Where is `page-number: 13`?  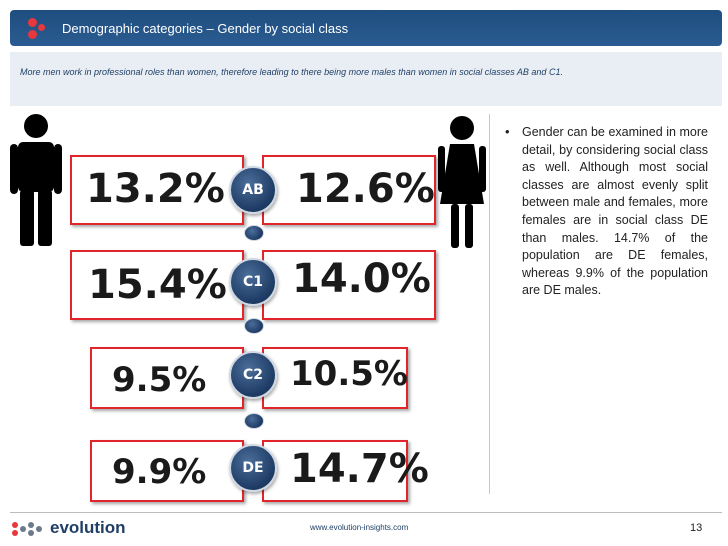
page-number: 13 is located at coordinates (696, 528).